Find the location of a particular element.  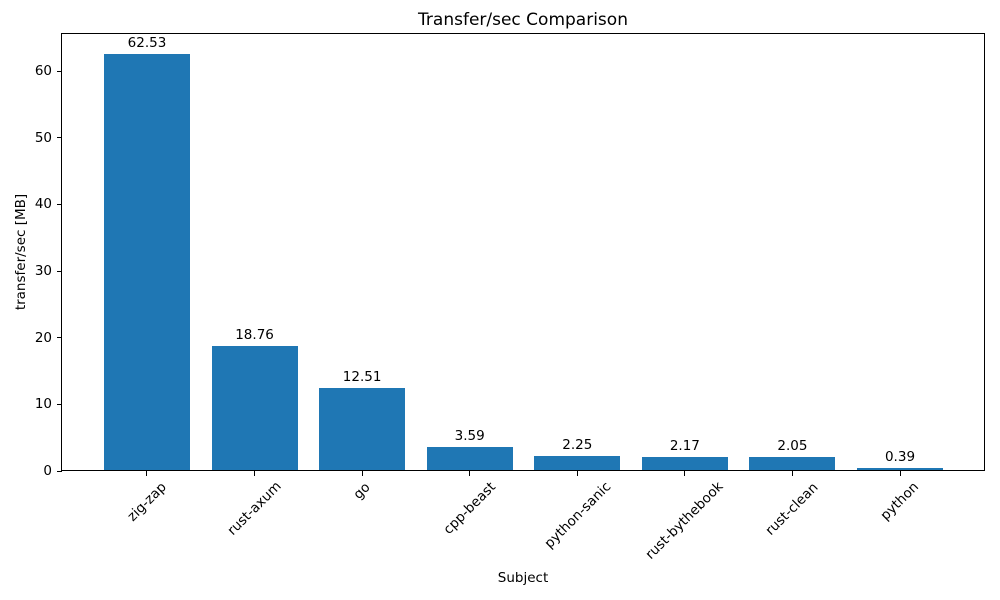

bar-python-sanic is located at coordinates (577, 463).